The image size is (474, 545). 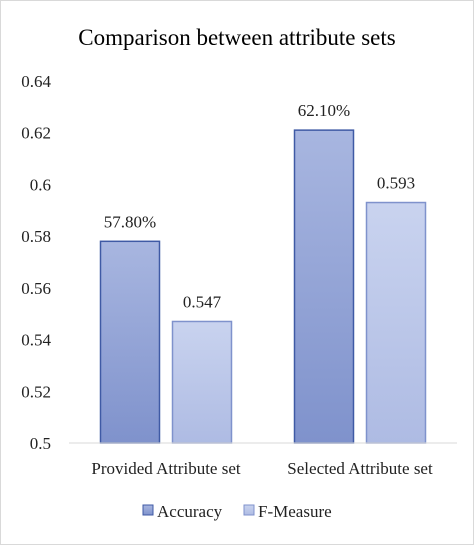 I want to click on legend: Accuracy F-Measure, so click(x=237, y=511).